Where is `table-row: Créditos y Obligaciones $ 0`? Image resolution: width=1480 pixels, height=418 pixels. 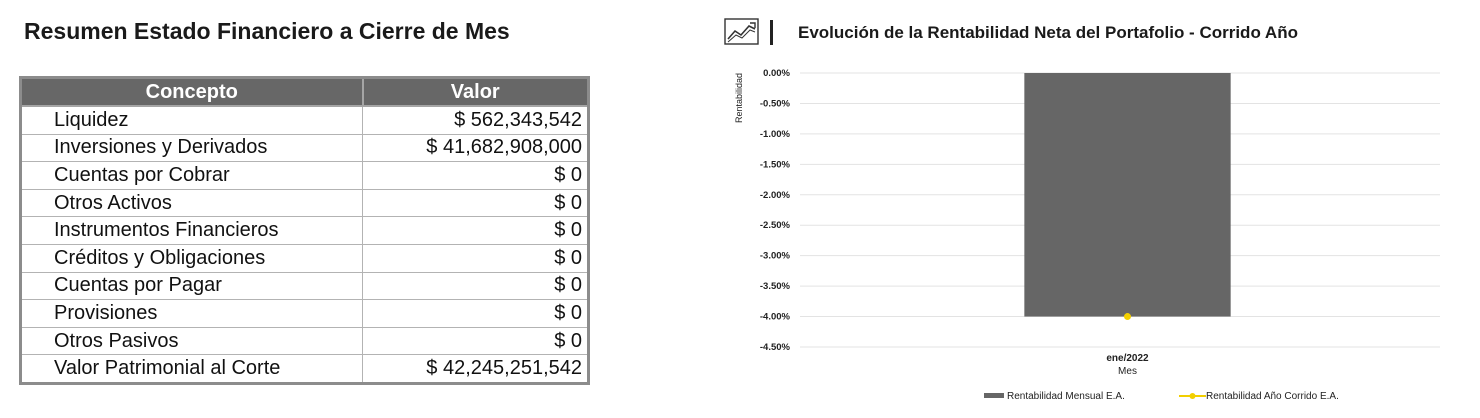
table-row: Créditos y Obligaciones $ 0 is located at coordinates (304, 258).